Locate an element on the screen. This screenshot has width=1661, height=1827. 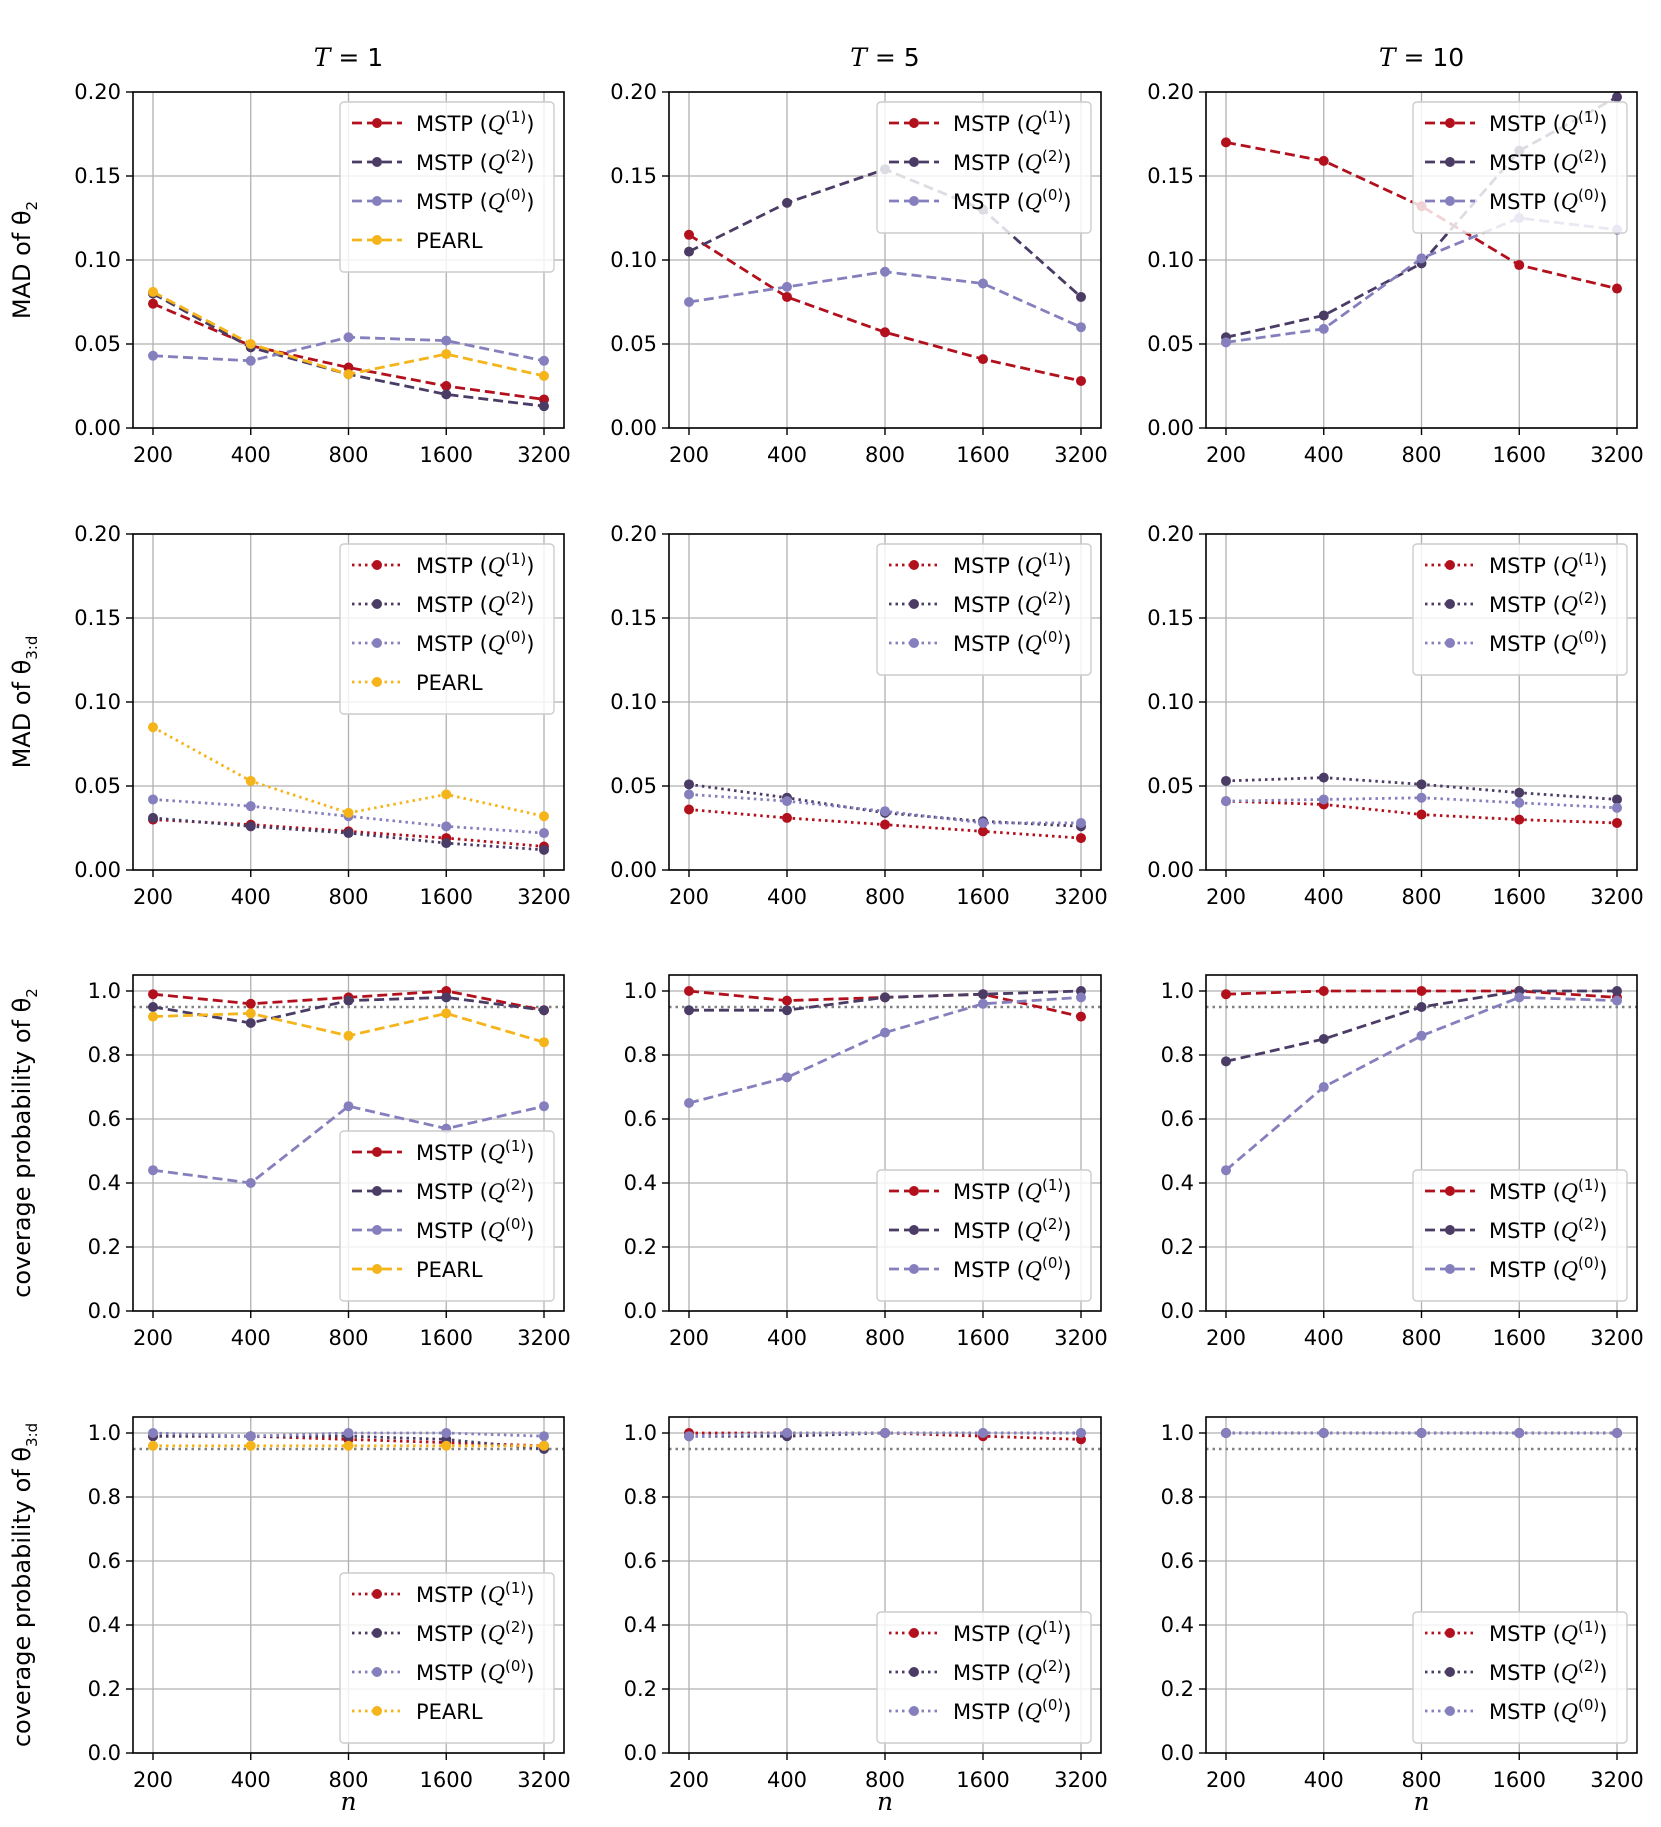
x-tick-label: 800 is located at coordinates (885, 1338).